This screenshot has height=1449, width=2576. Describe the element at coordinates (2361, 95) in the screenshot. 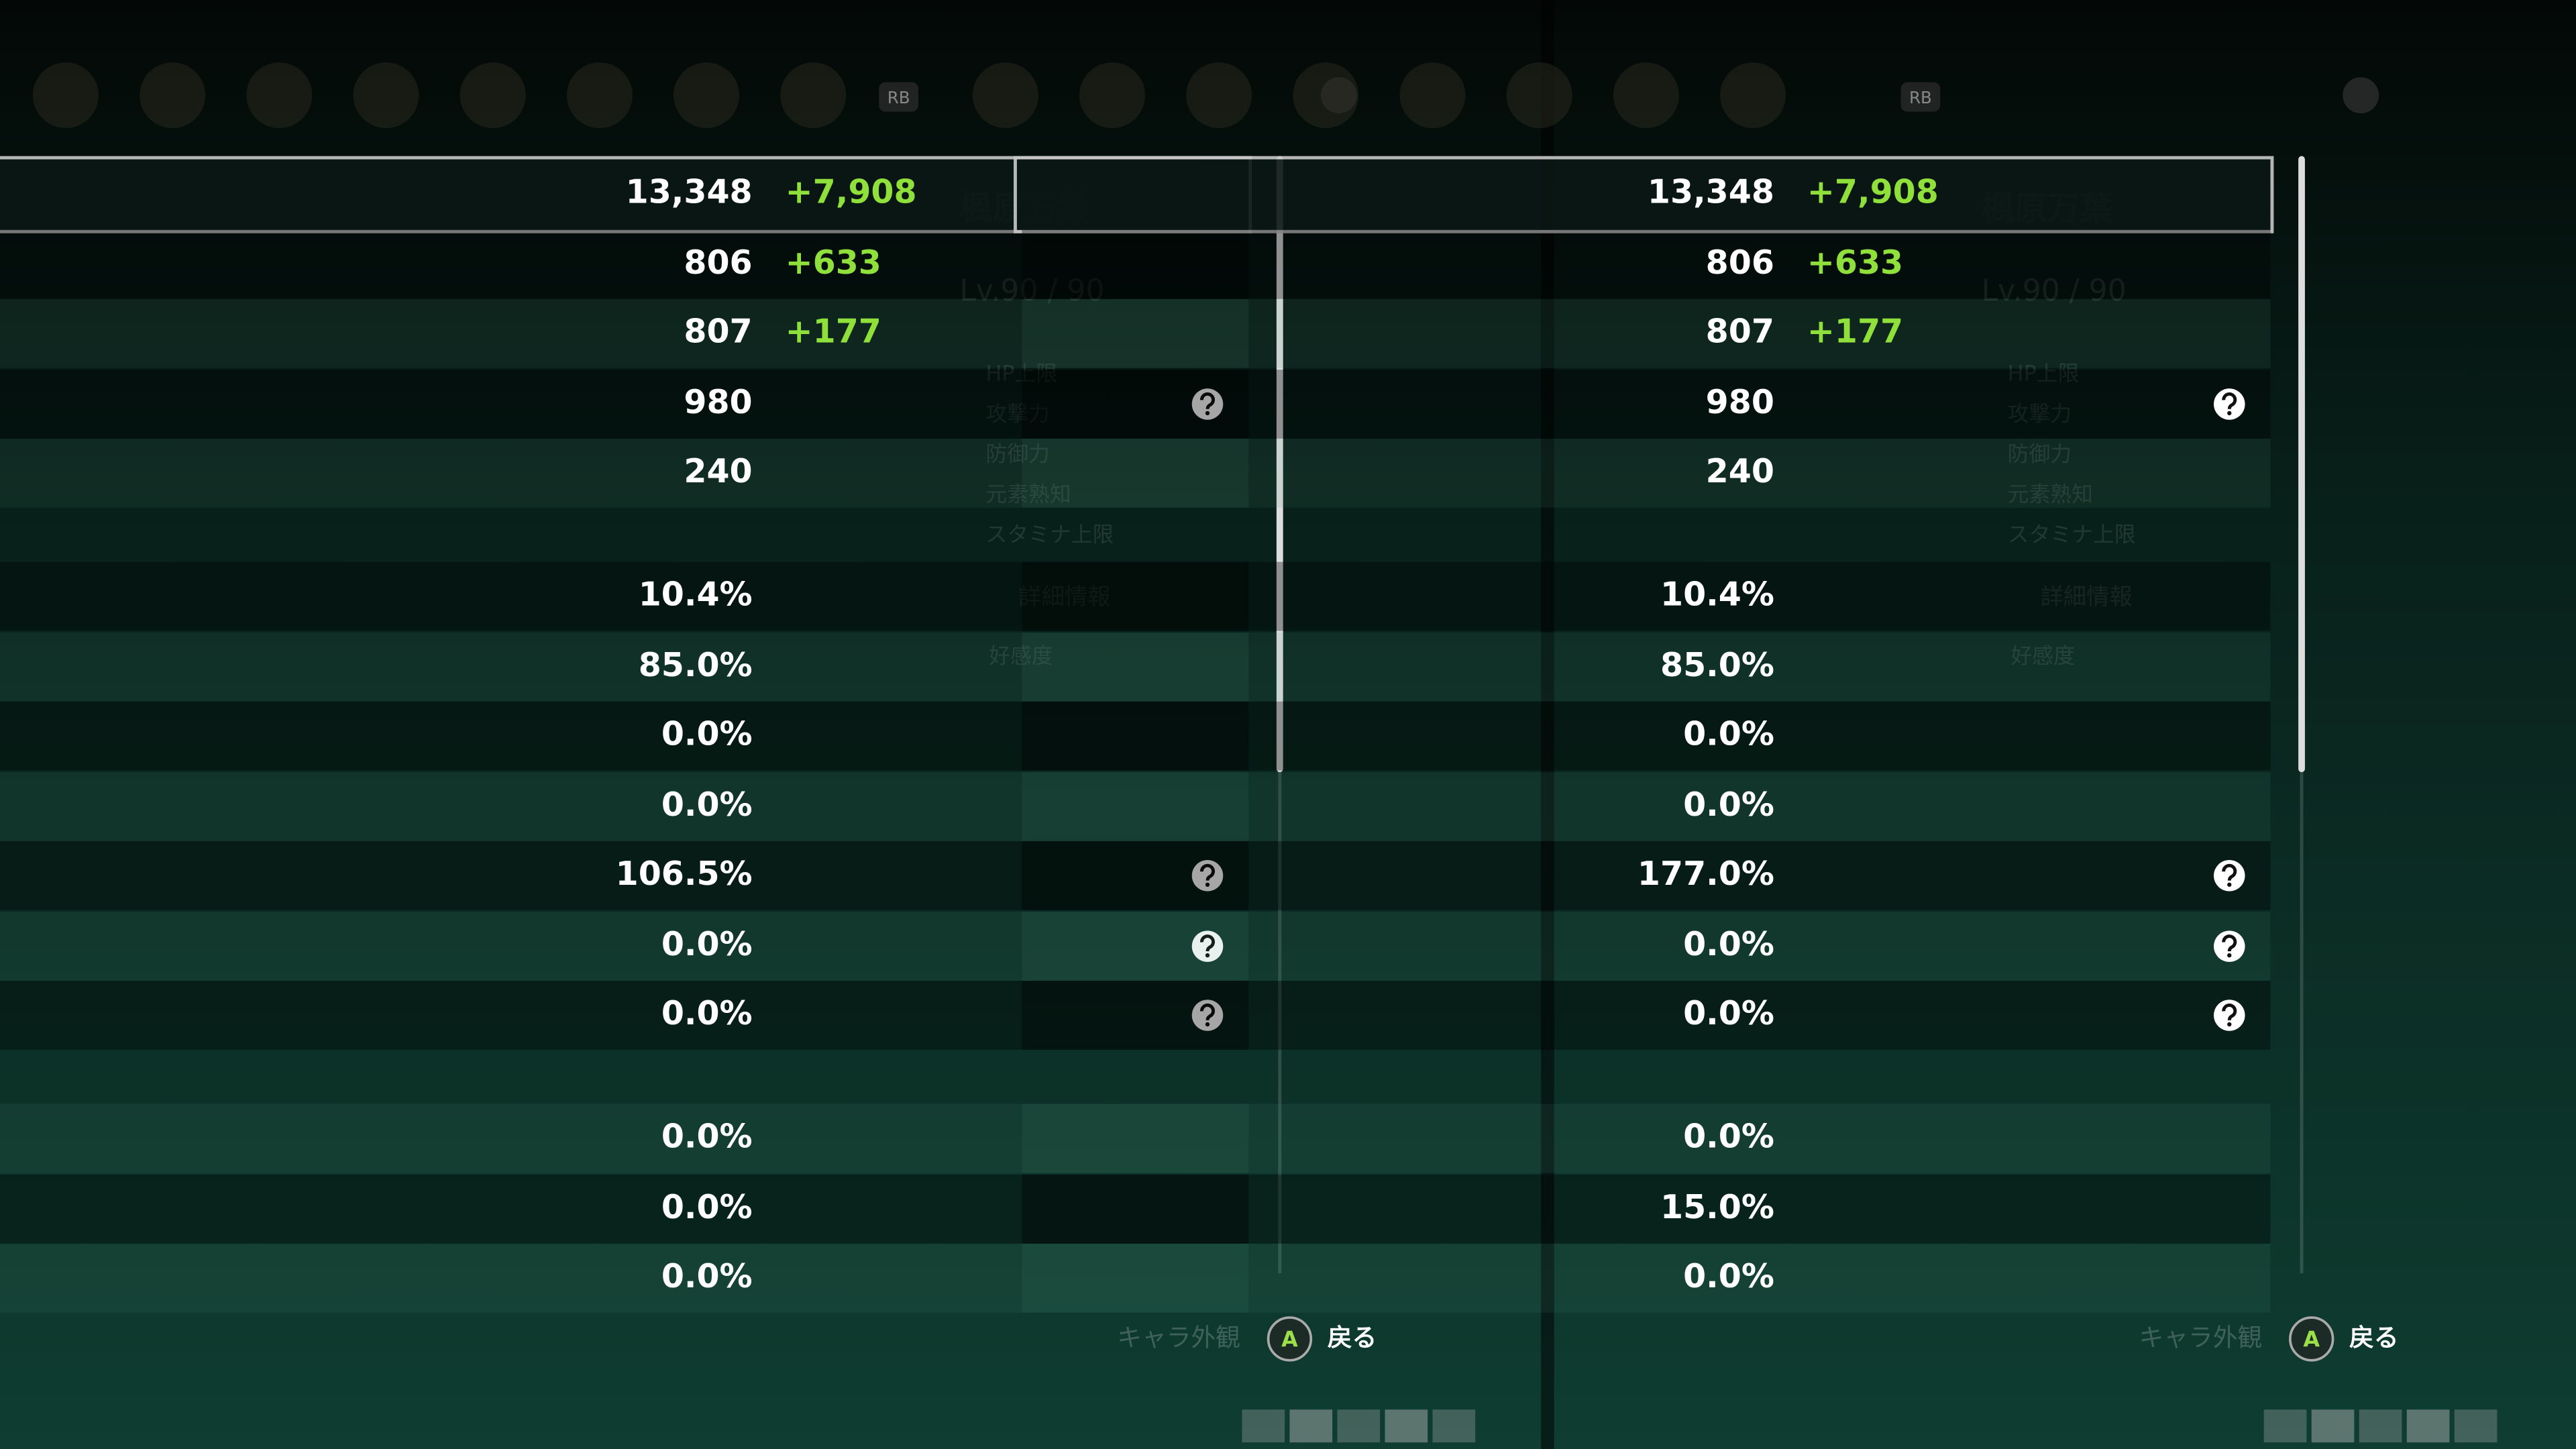

I see `menu-icon` at that location.